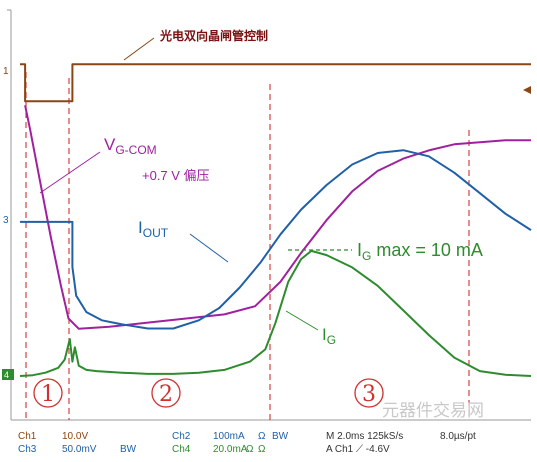  What do you see at coordinates (364, 436) in the screenshot?
I see `timebase-readout: M 2.0ms 125kS/s` at bounding box center [364, 436].